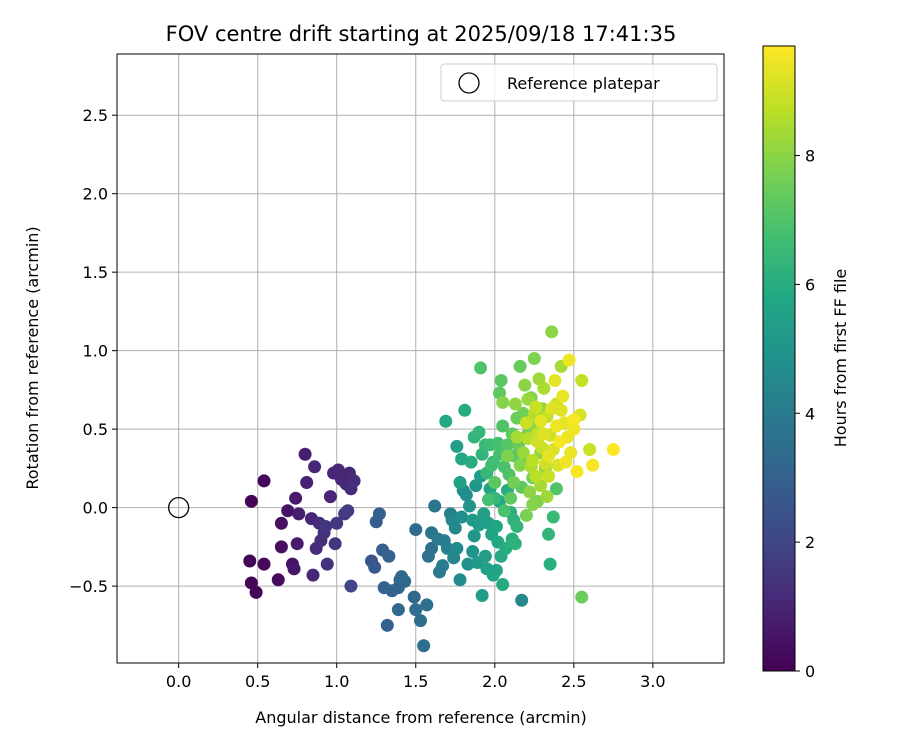 This screenshot has width=900, height=750. What do you see at coordinates (88, 586) in the screenshot?
I see `y-tick-label: −0.5` at bounding box center [88, 586].